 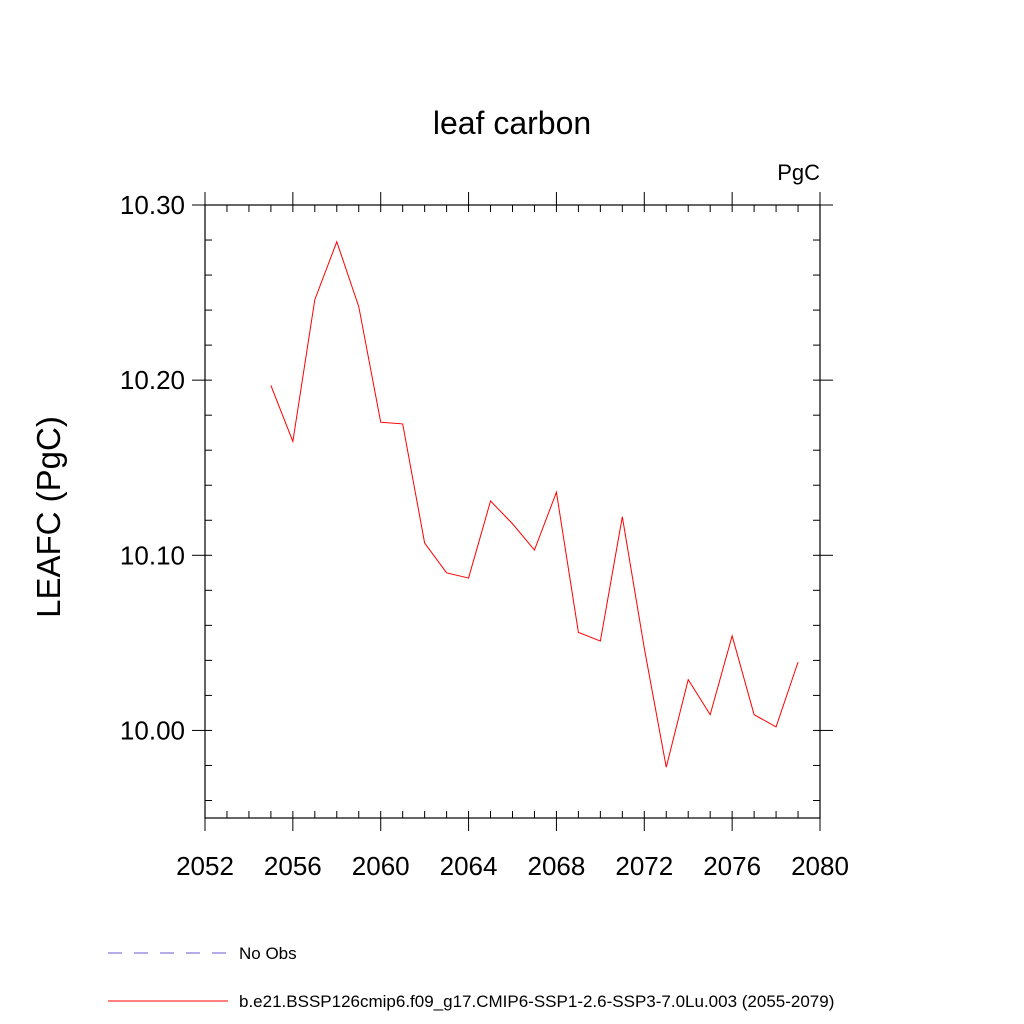 What do you see at coordinates (205, 866) in the screenshot?
I see `x-tick-label: 2052` at bounding box center [205, 866].